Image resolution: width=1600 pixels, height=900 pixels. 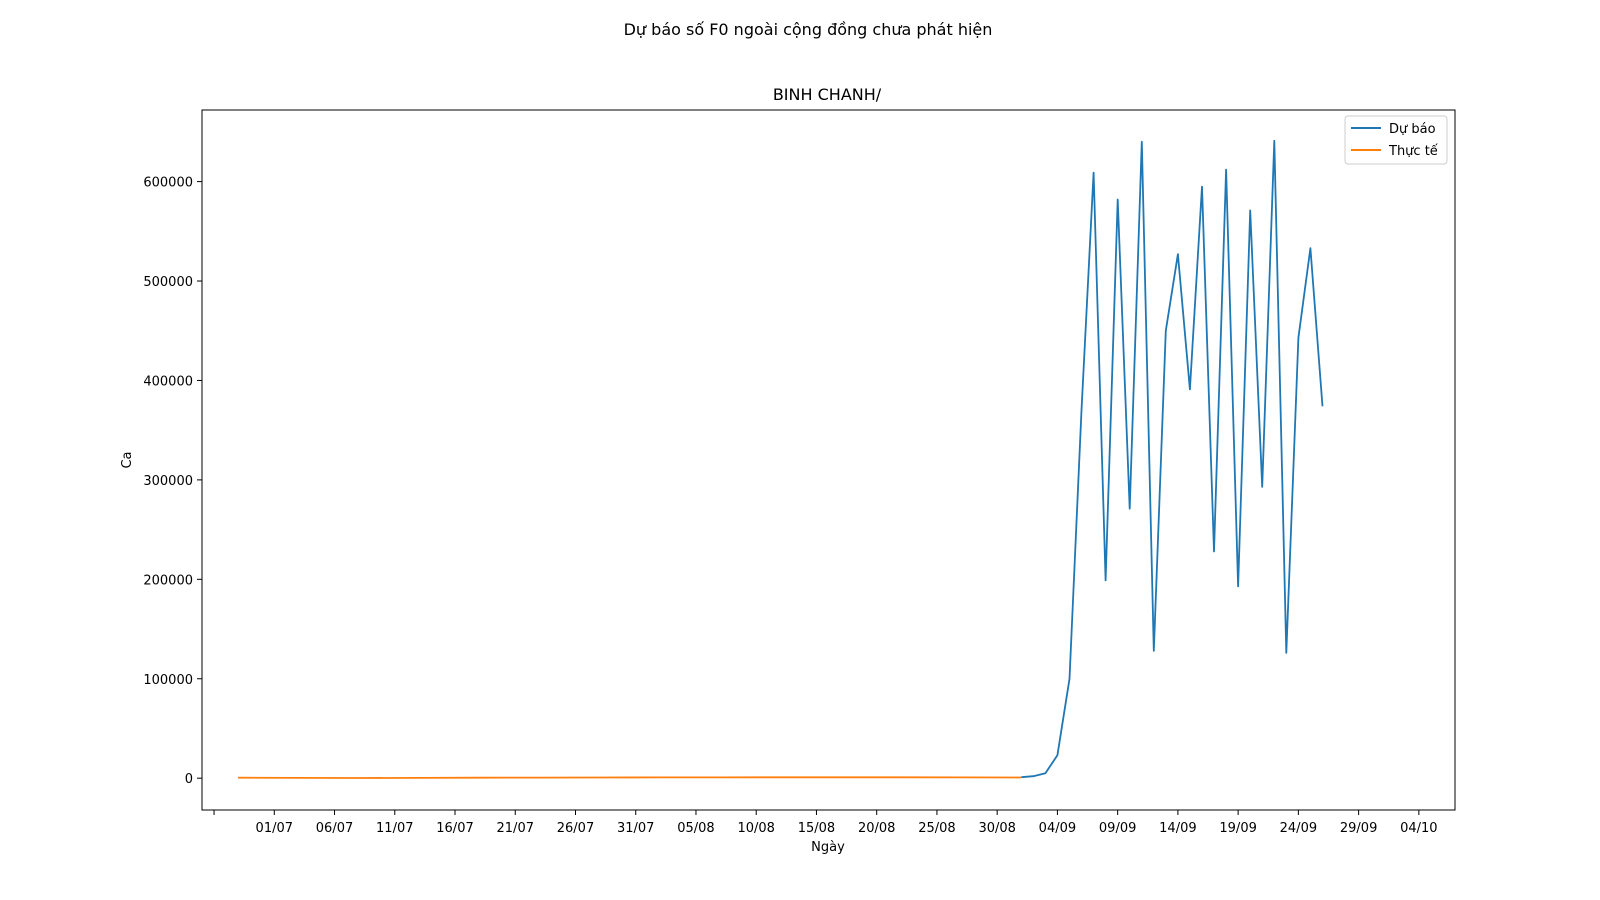 What do you see at coordinates (168, 580) in the screenshot?
I see `y-tick-label: 200000` at bounding box center [168, 580].